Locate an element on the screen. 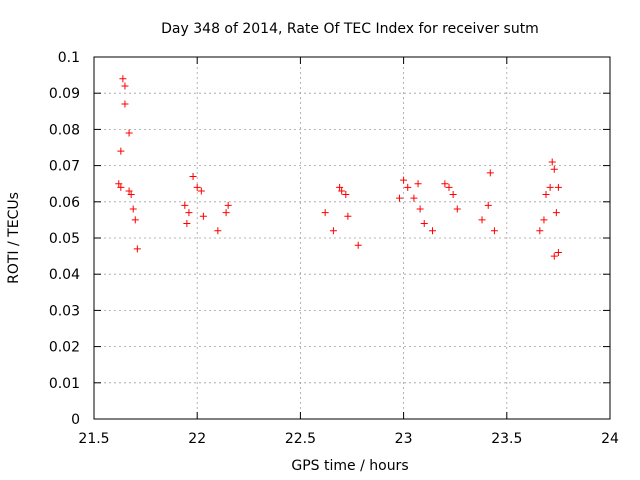 The image size is (640, 480). x-tick-label: 22.5 is located at coordinates (300, 439).